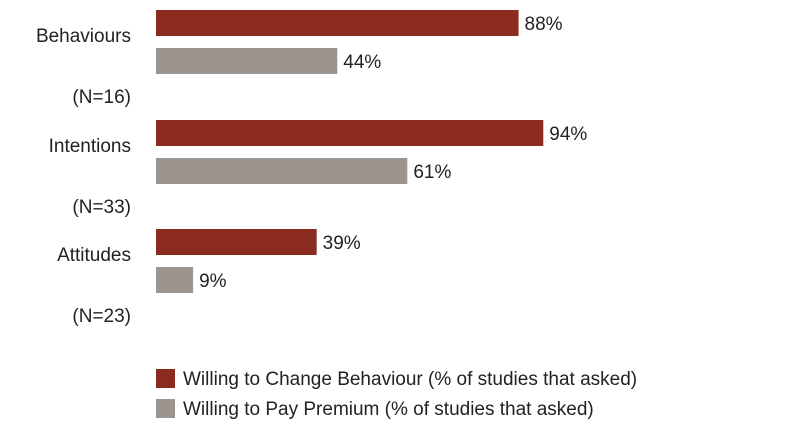 This screenshot has height=422, width=788. What do you see at coordinates (342, 243) in the screenshot?
I see `data-label: 39%` at bounding box center [342, 243].